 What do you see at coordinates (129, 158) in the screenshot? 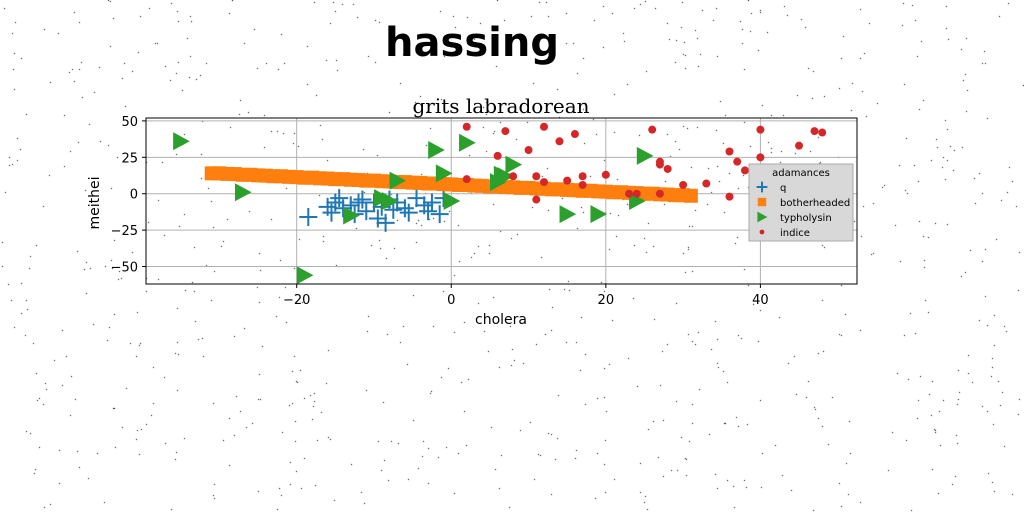
I see `y-tick-label: 25` at bounding box center [129, 158].